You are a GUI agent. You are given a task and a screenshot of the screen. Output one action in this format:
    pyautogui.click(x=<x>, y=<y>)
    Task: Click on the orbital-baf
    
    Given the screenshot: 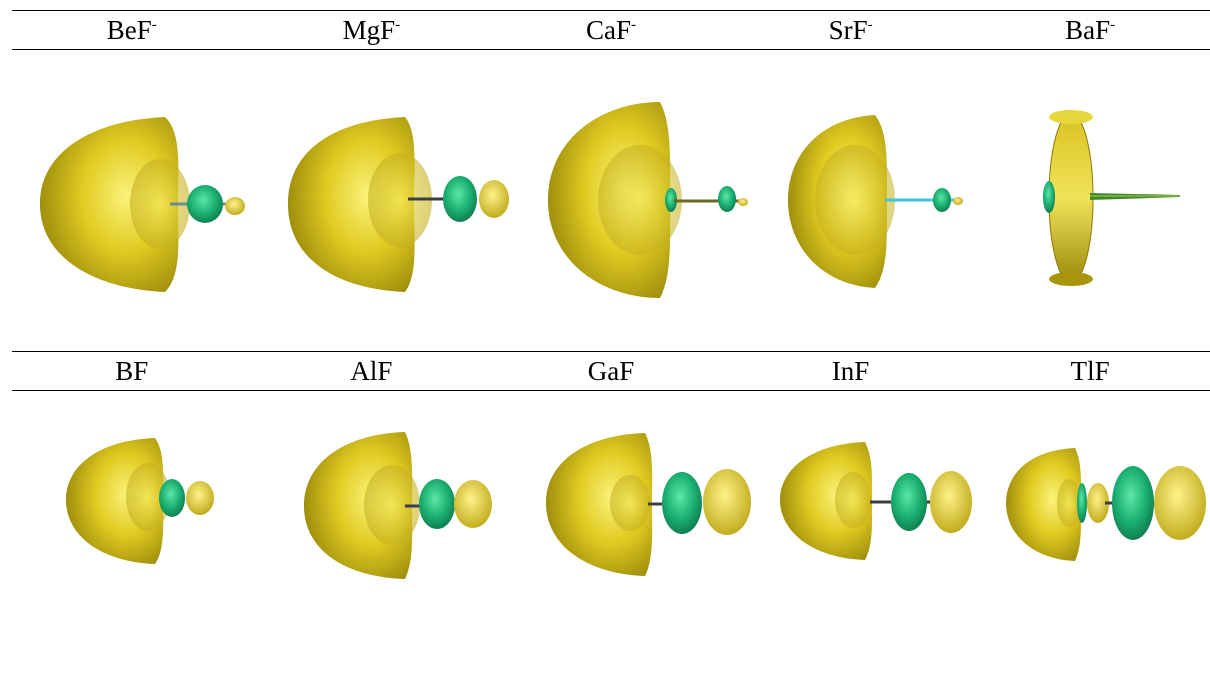 What is the action you would take?
    pyautogui.click(x=1111, y=198)
    